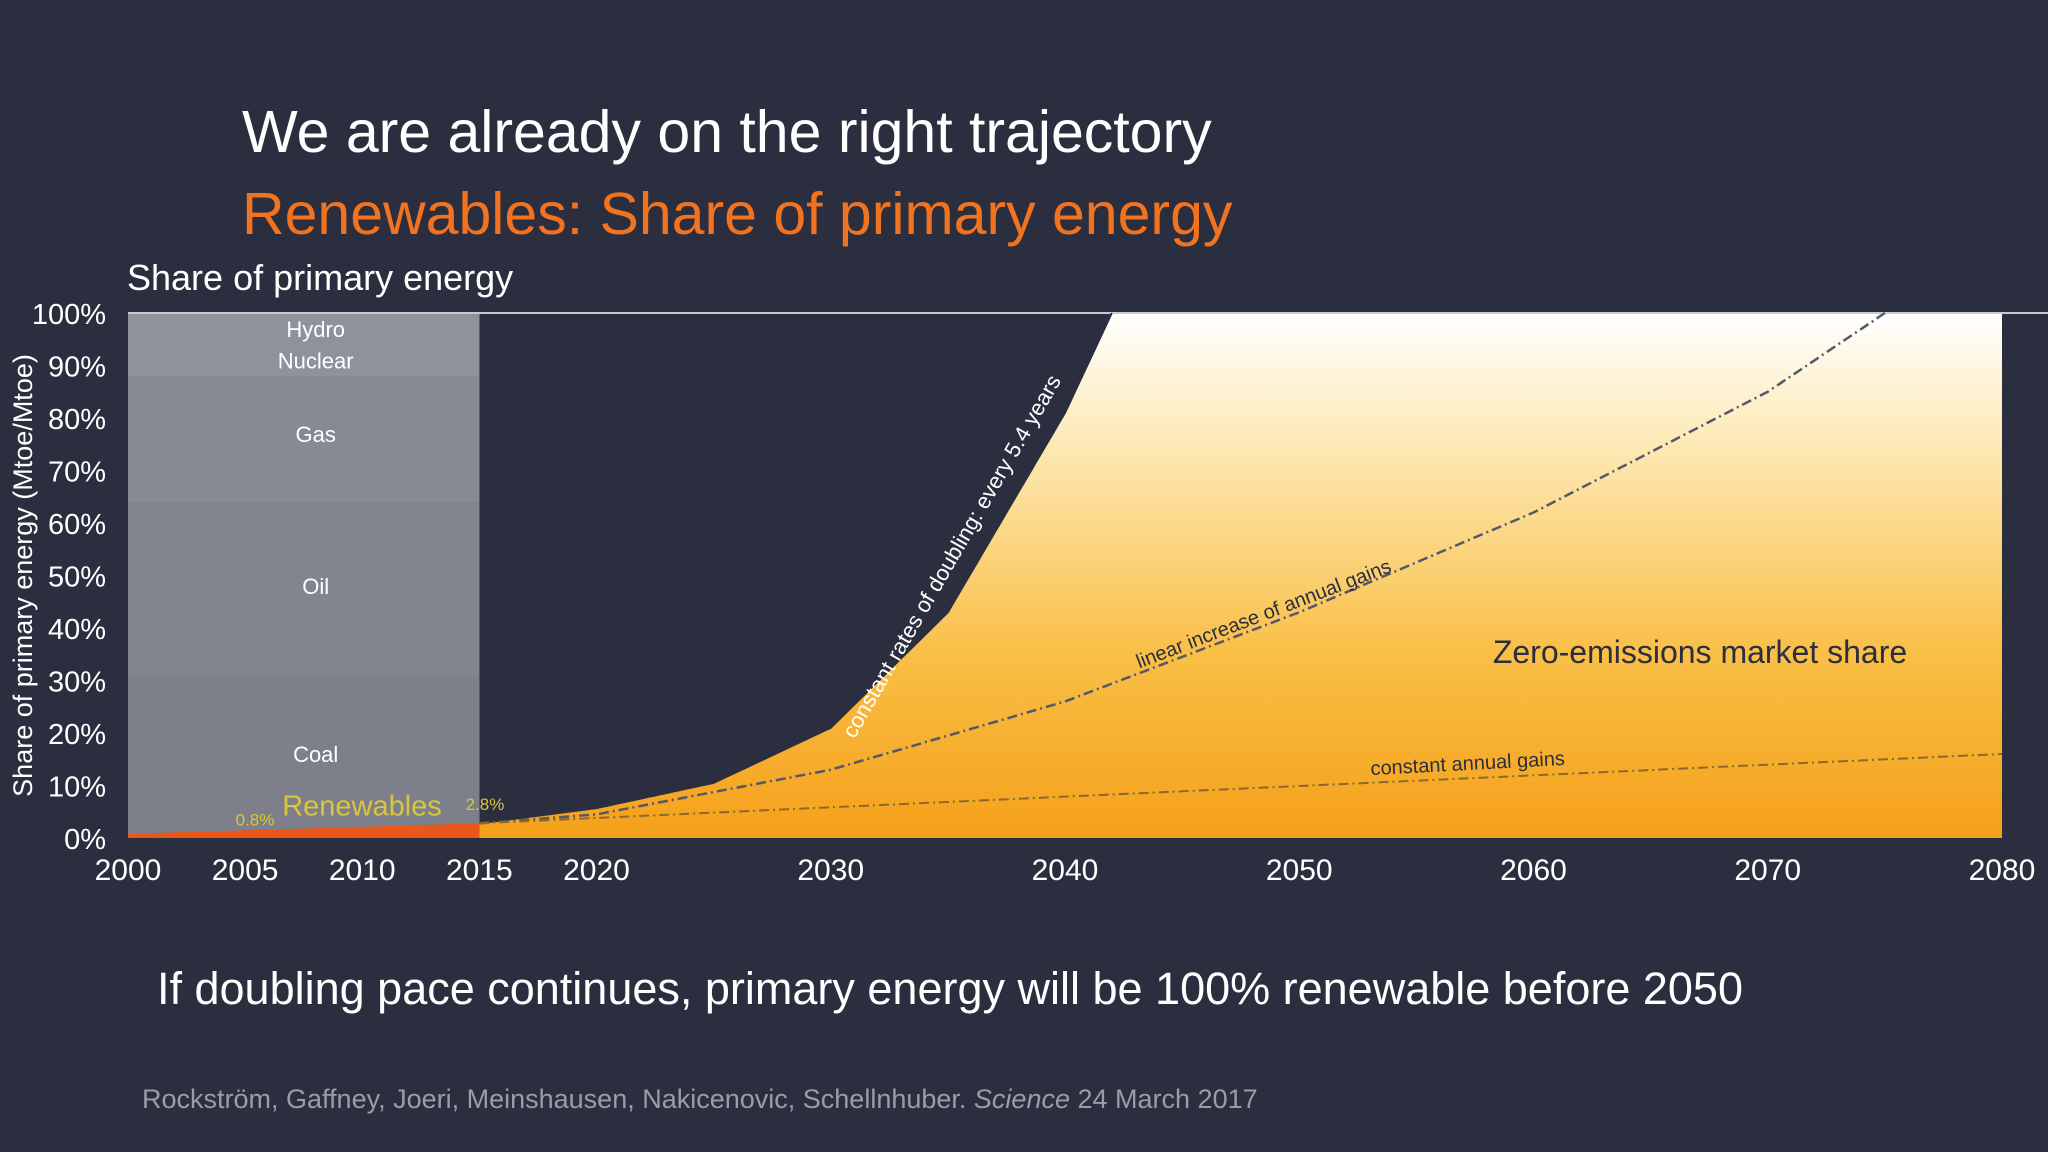  Describe the element at coordinates (77, 735) in the screenshot. I see `y-tick-label: 20%` at that location.